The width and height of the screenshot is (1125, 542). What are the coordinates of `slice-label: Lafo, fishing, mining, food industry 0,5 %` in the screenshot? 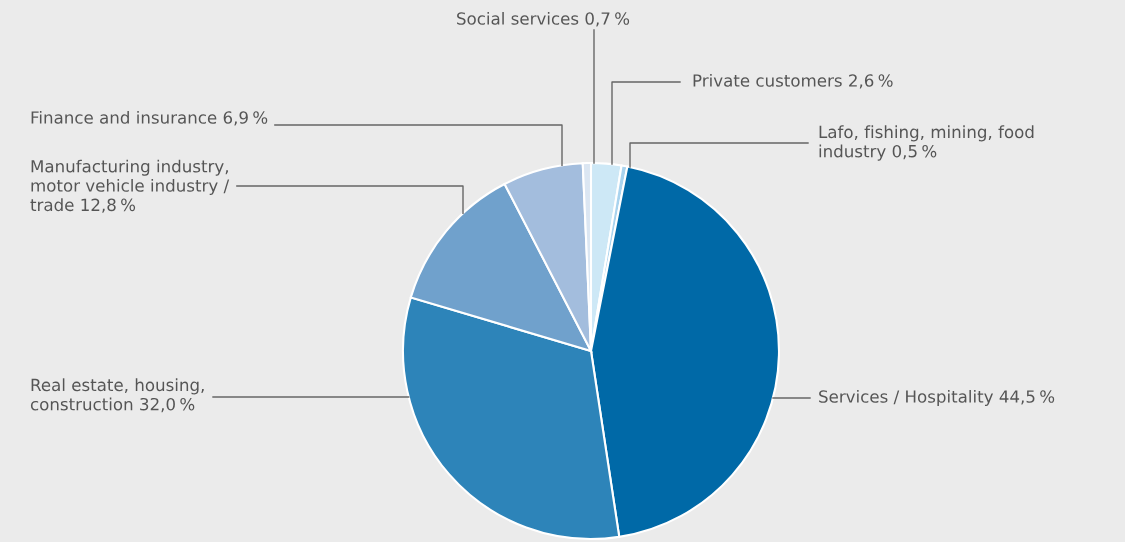 It's located at (926, 143).